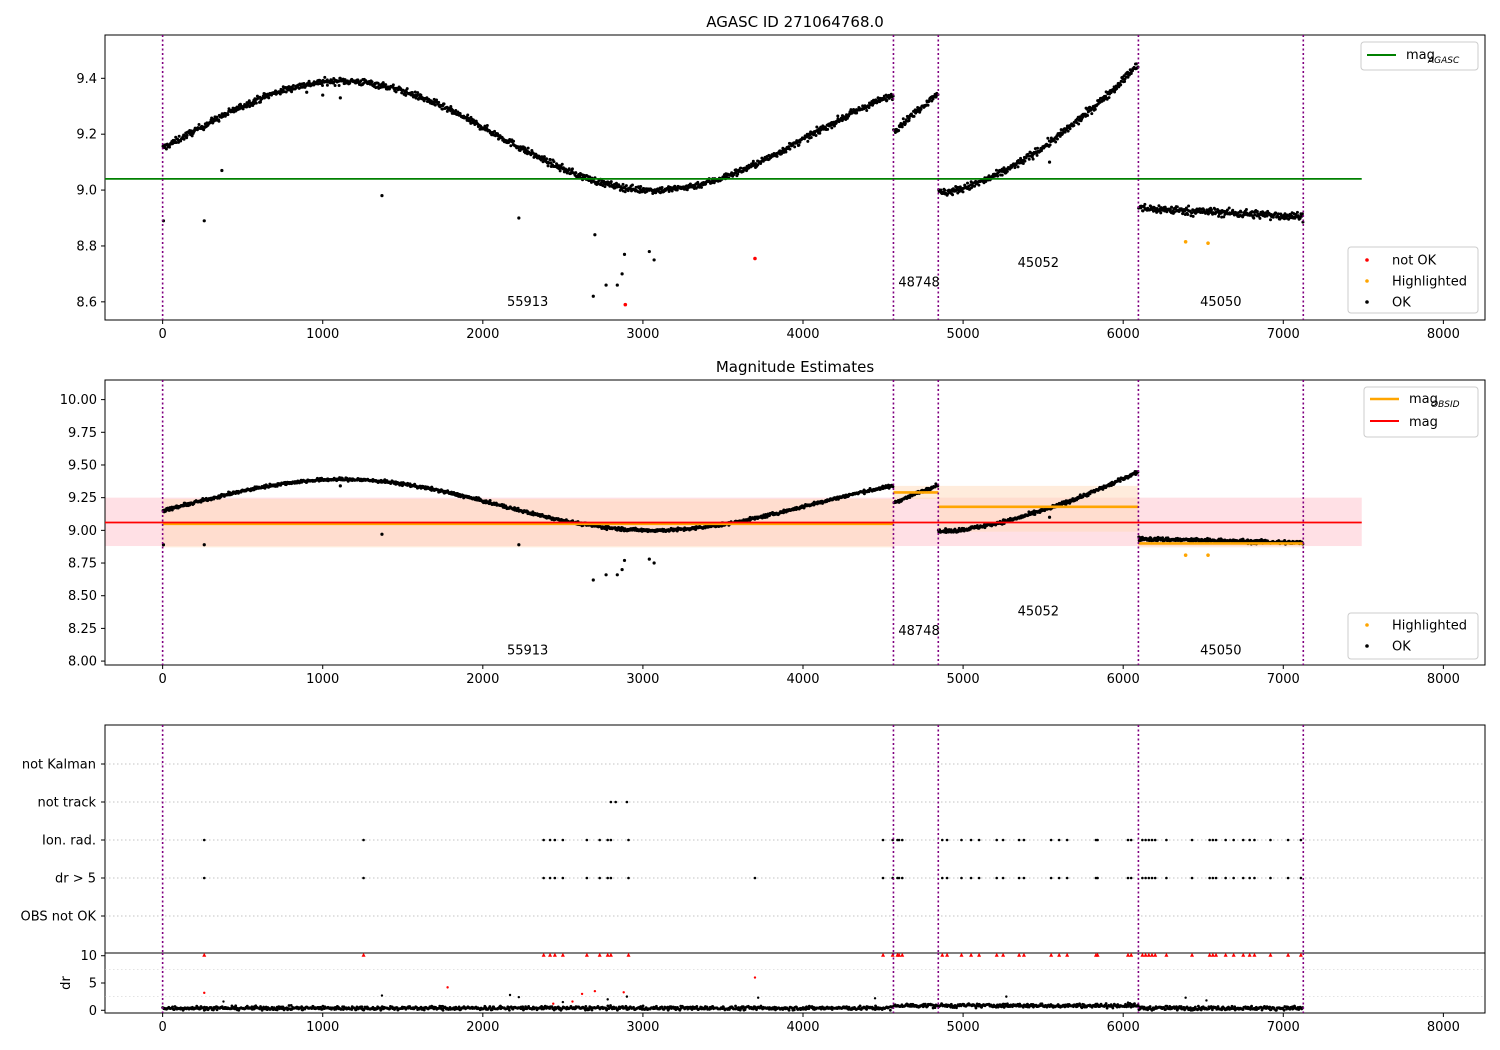  I want to click on figure-title: AGASC ID 271064768.0, so click(795, 22).